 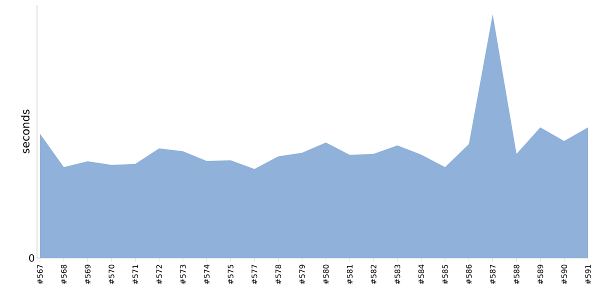 What do you see at coordinates (31, 258) in the screenshot?
I see `text: 0` at bounding box center [31, 258].